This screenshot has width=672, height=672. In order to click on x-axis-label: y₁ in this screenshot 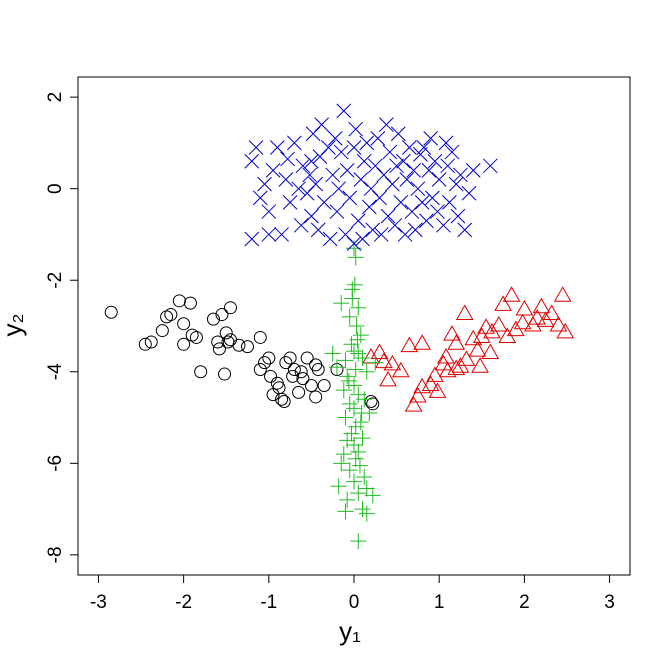, I will do `click(350, 631)`.